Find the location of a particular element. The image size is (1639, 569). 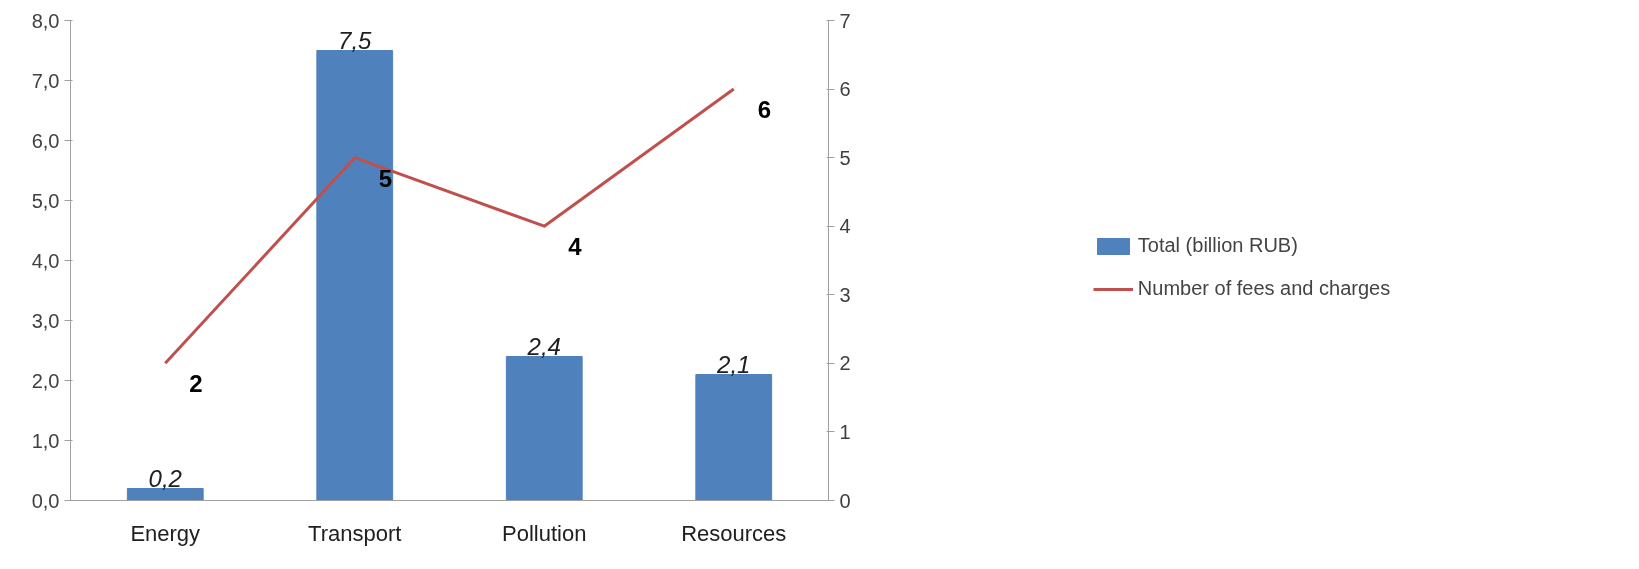

data-label: 5 is located at coordinates (385, 178).